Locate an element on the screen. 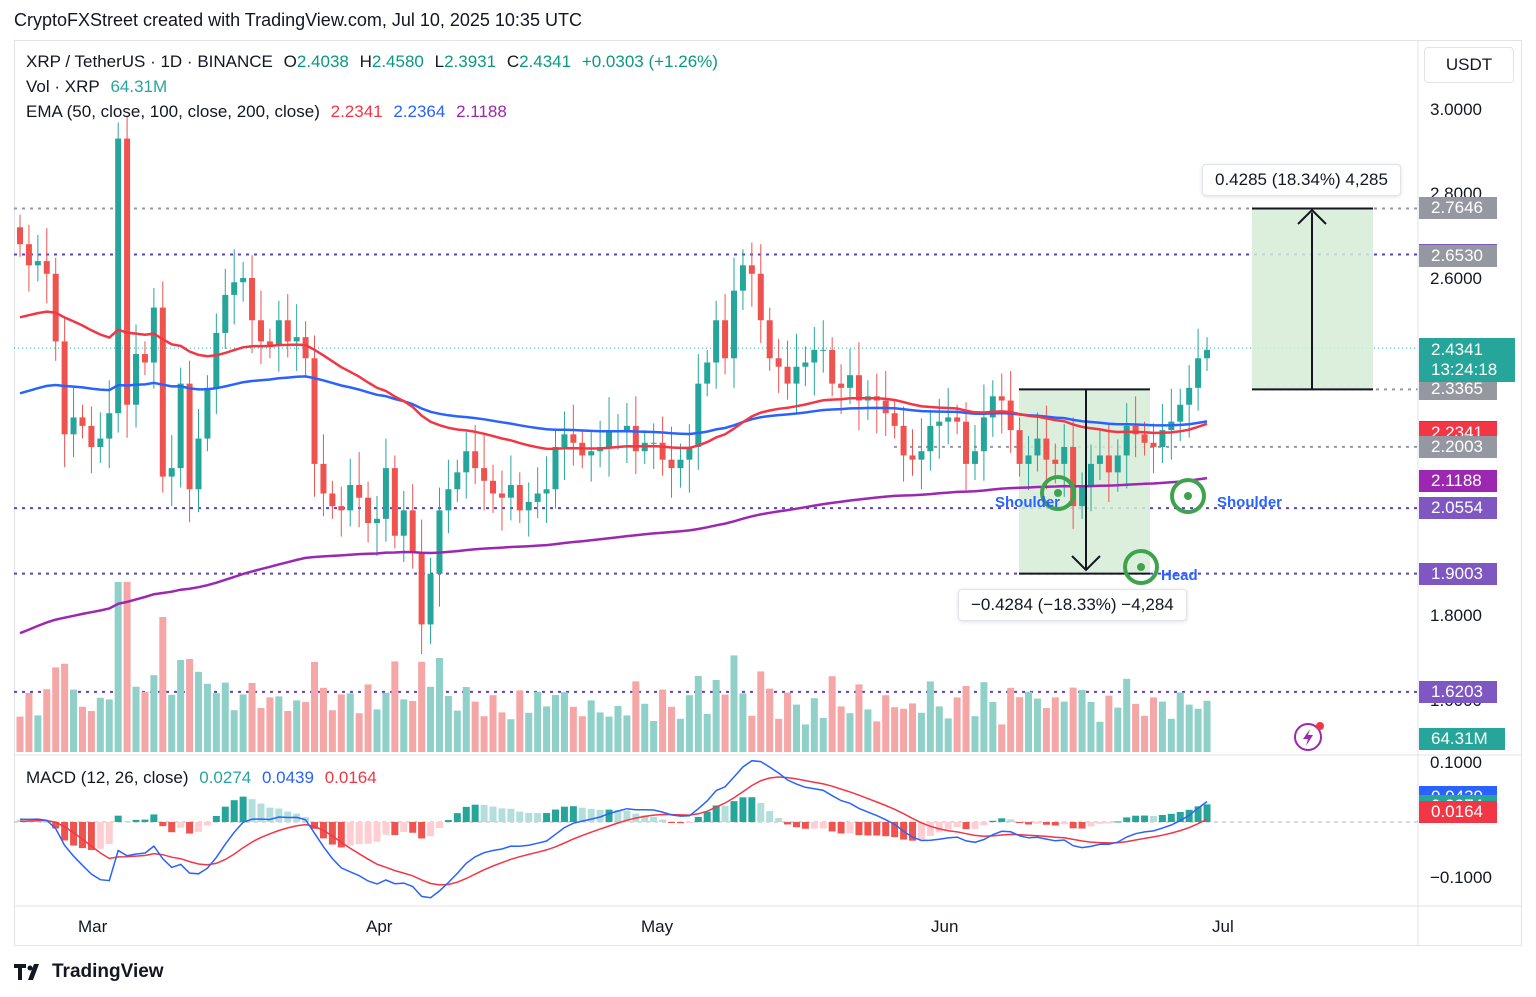 This screenshot has width=1536, height=997. x-axis-label: Mar is located at coordinates (93, 926).